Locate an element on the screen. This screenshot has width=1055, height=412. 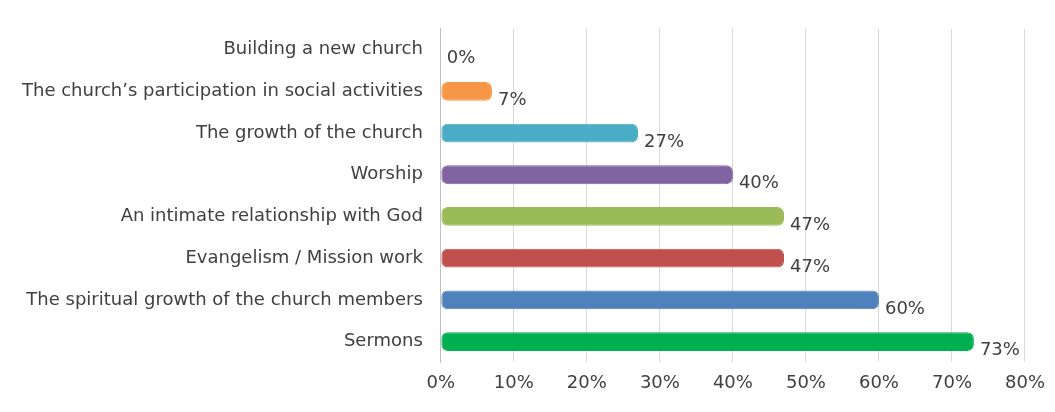
data-label: 27% is located at coordinates (663, 140).